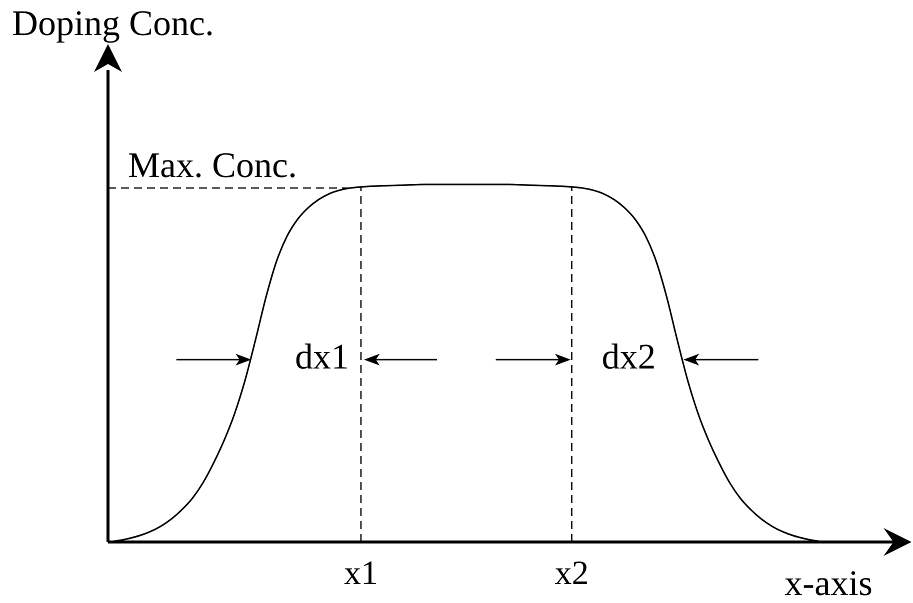  Describe the element at coordinates (113, 23) in the screenshot. I see `y-axis-title: Doping Conc.` at that location.